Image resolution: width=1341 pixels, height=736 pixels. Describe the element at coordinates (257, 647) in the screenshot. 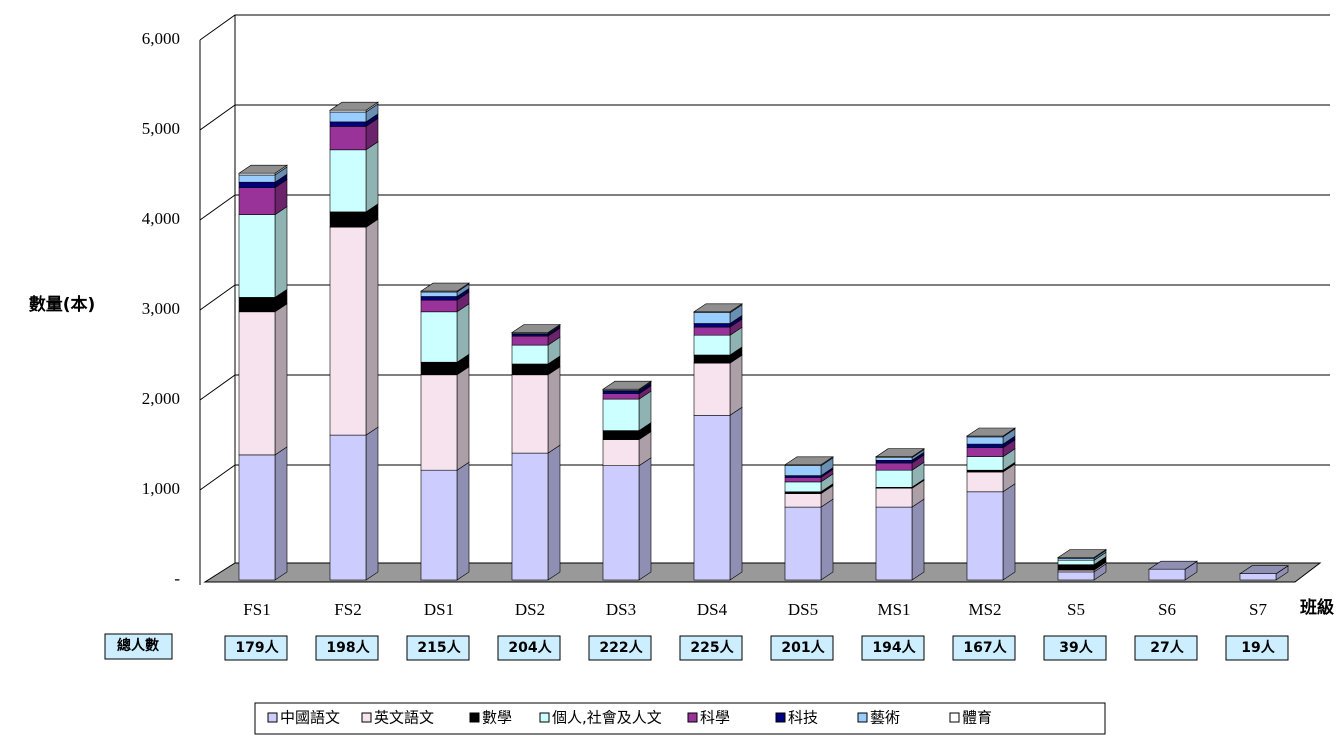

I see `headcount-value: 179人` at that location.